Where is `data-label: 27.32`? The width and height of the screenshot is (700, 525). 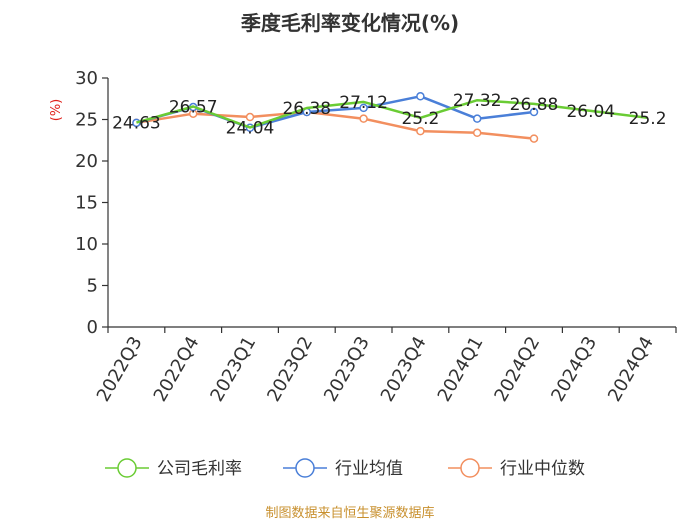 data-label: 27.32 is located at coordinates (477, 101).